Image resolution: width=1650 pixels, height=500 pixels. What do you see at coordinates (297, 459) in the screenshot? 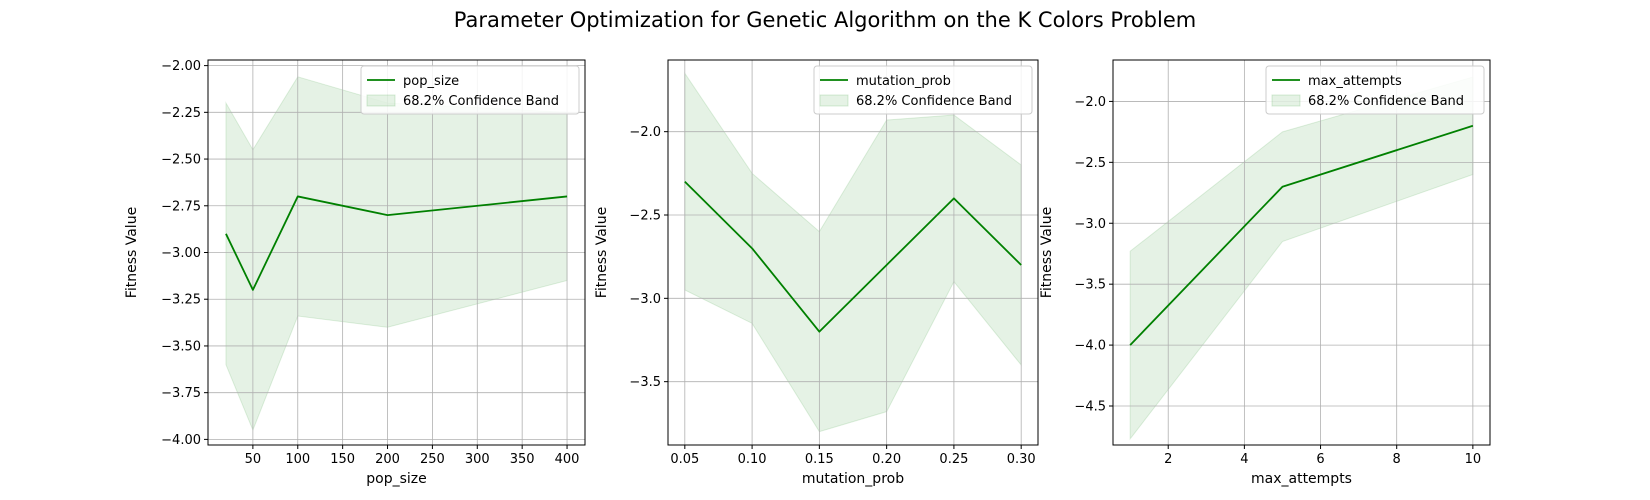
I see `x-tick-label: 100` at bounding box center [297, 459].